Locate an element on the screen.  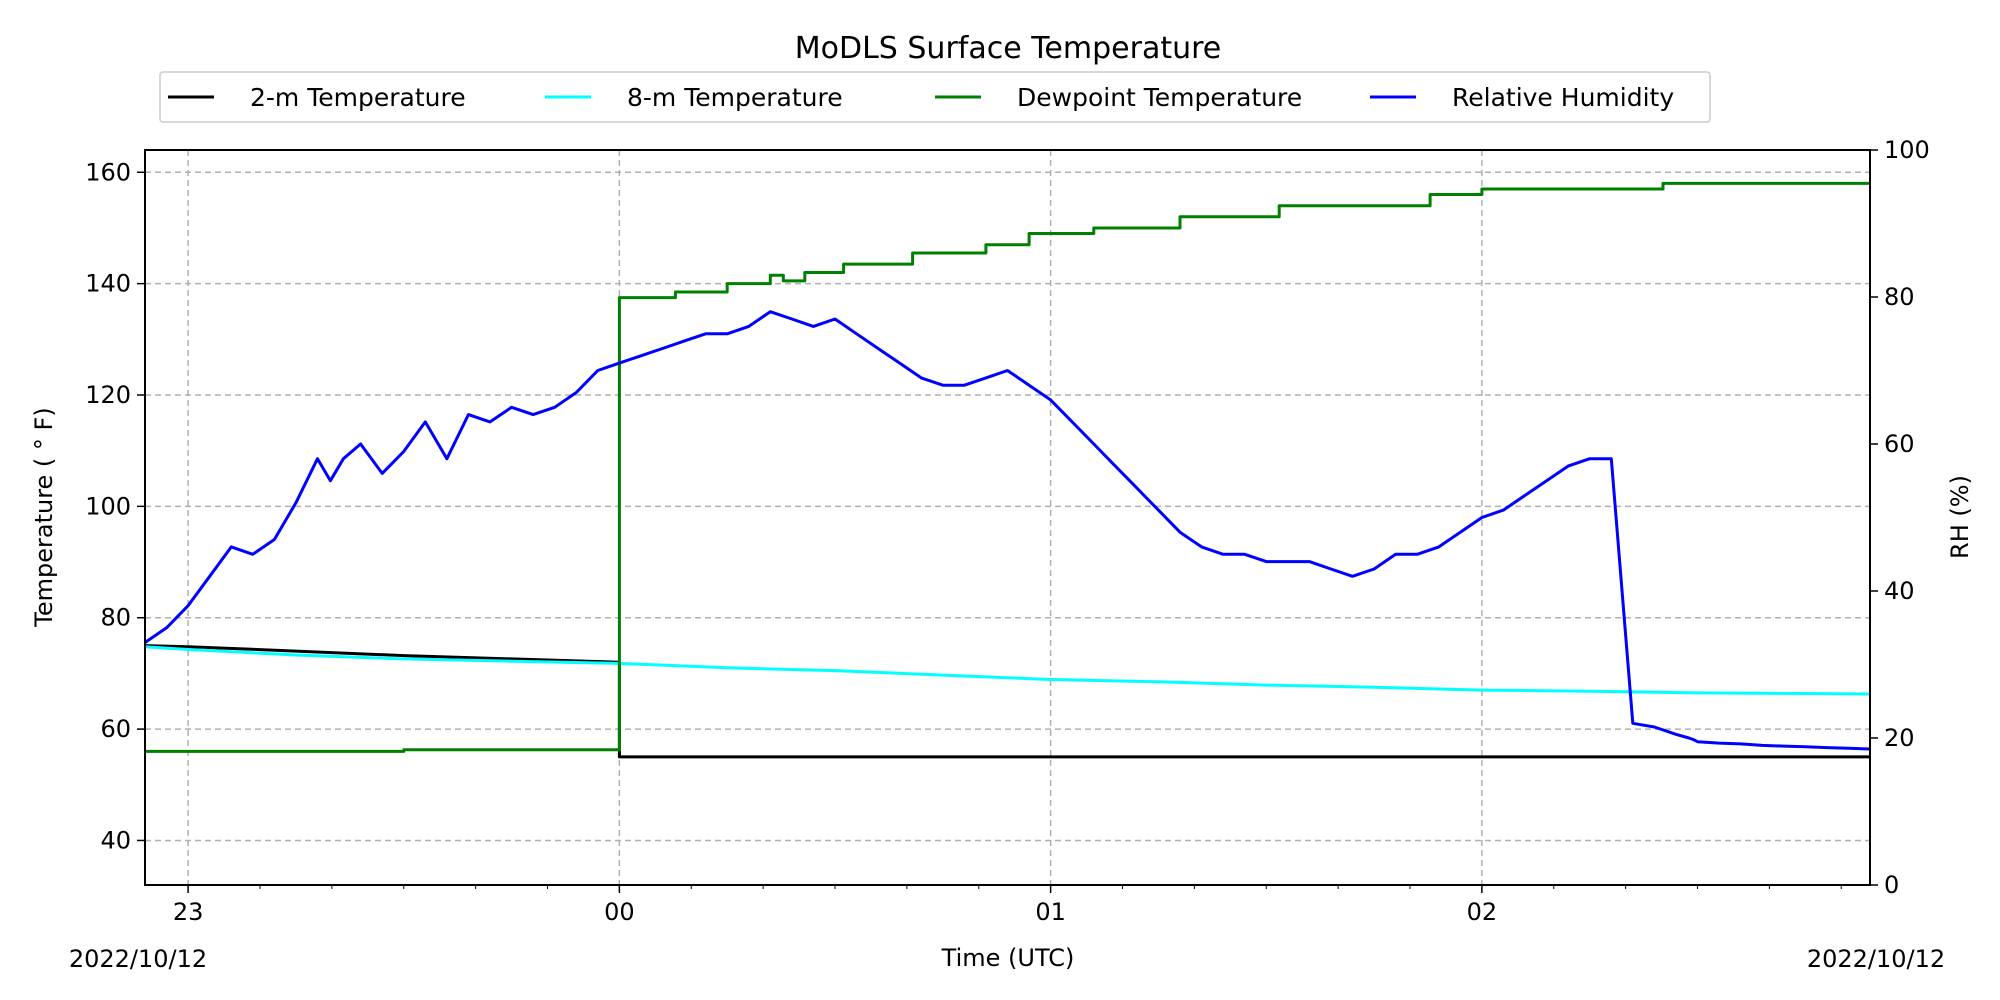
x-tick-label: 00 is located at coordinates (619, 912).